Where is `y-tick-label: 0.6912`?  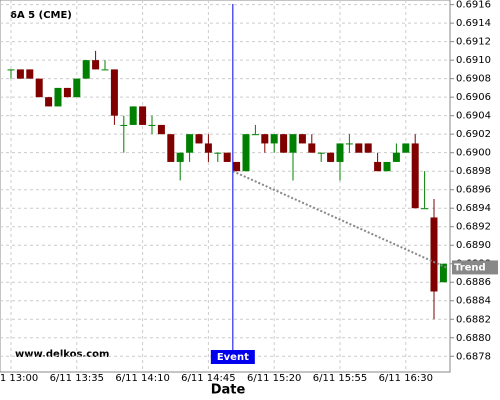
y-tick-label: 0.6912 is located at coordinates (473, 42).